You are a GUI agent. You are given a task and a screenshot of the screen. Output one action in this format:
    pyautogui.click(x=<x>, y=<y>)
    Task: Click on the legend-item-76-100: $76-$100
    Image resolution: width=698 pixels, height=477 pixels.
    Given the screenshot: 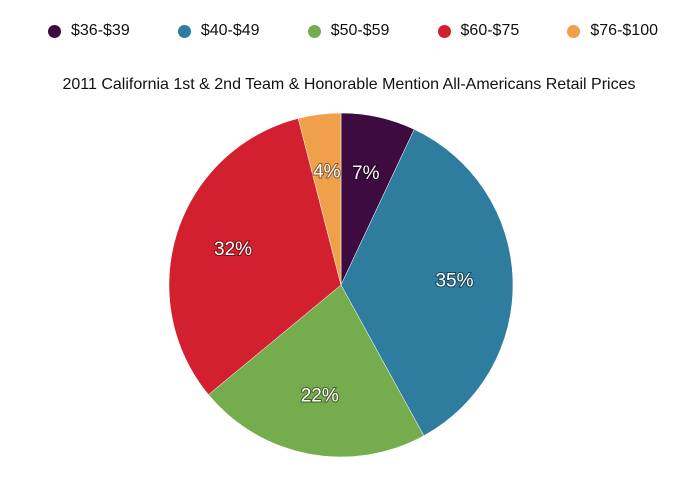 What is the action you would take?
    pyautogui.click(x=612, y=31)
    